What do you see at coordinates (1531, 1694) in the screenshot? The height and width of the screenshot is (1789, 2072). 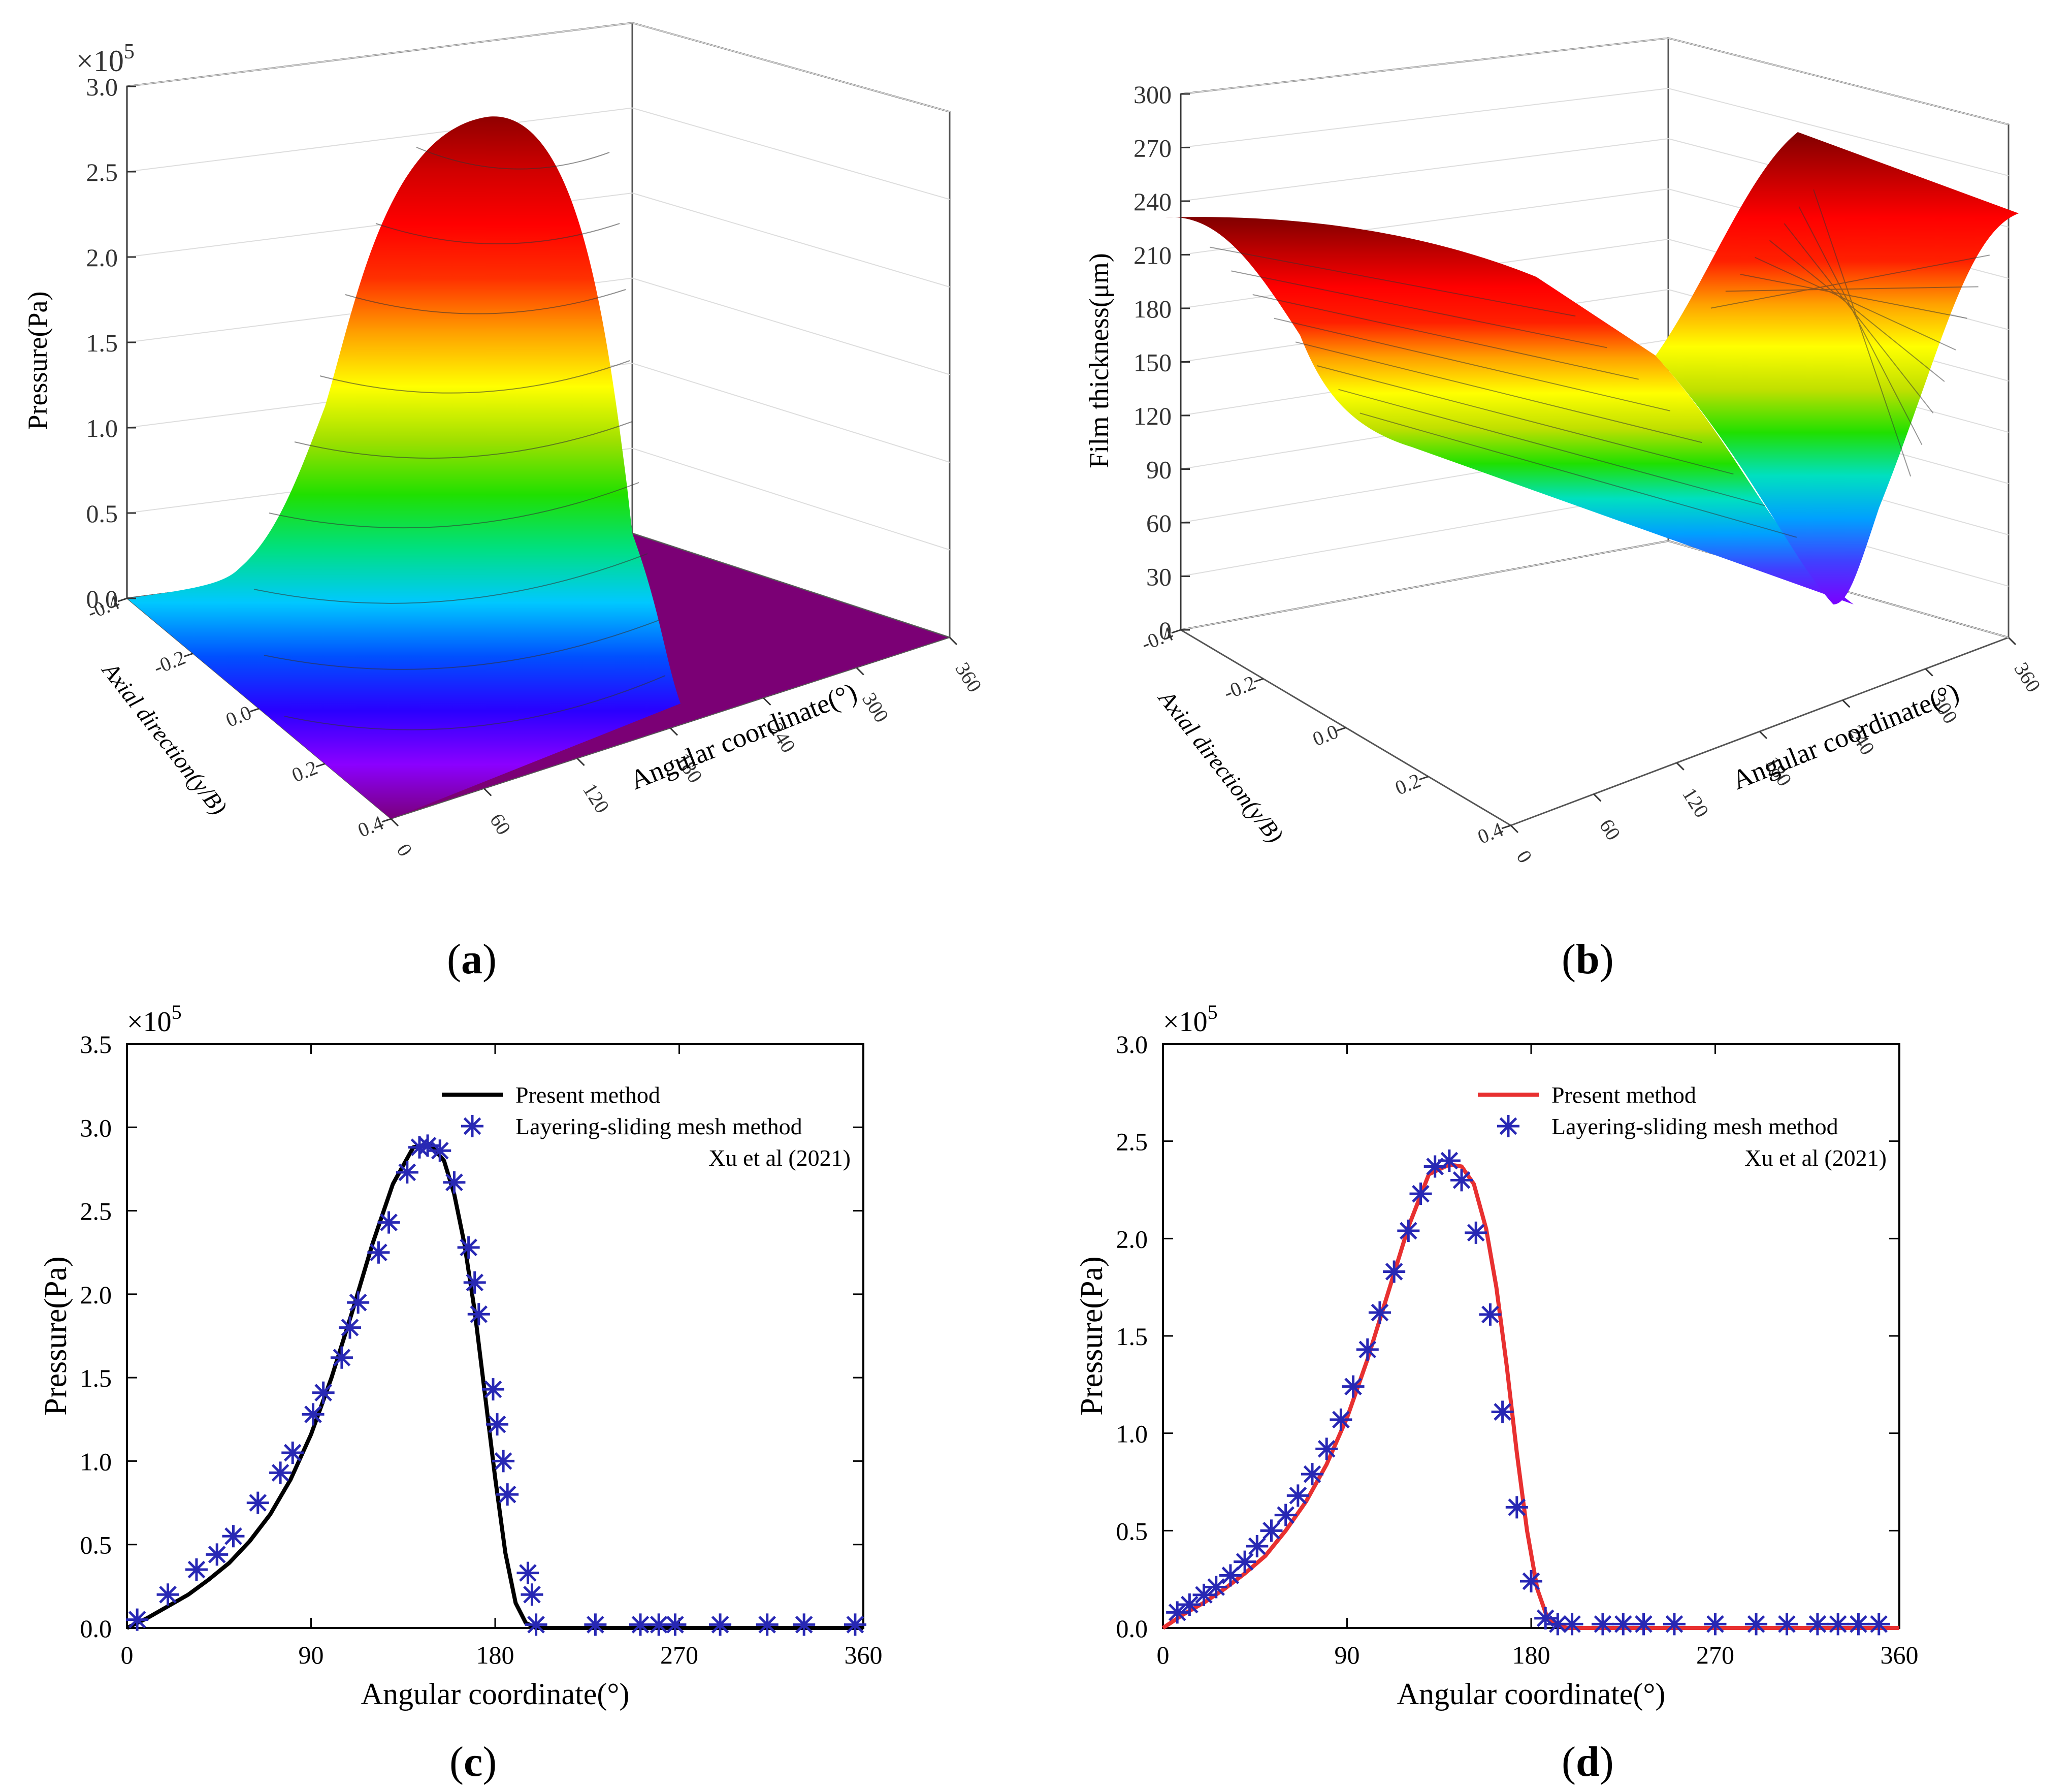 I see `d-x-axis-label: Angular coordinate(°)` at bounding box center [1531, 1694].